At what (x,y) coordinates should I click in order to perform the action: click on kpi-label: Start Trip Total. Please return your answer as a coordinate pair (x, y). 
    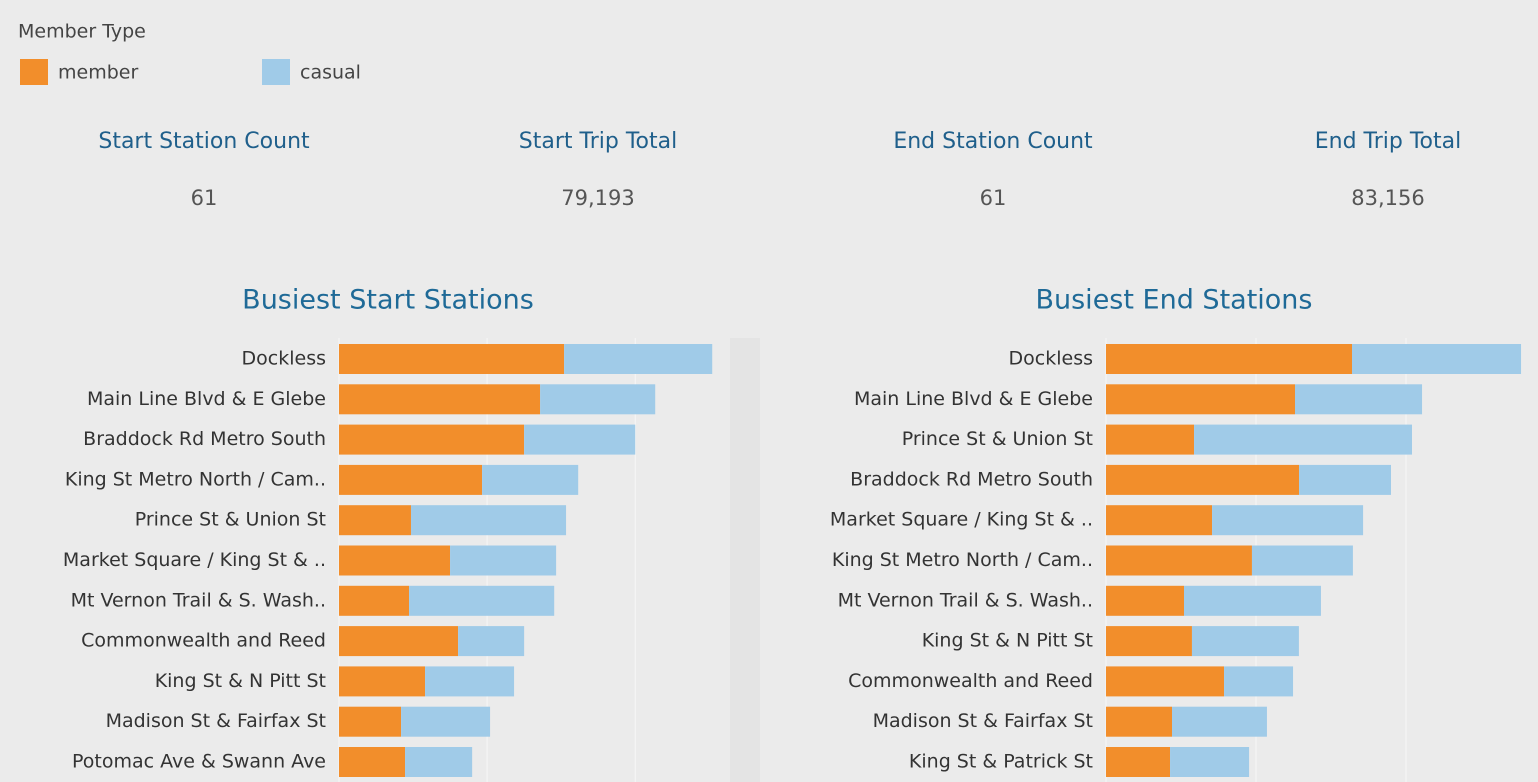
    Looking at the image, I should click on (598, 141).